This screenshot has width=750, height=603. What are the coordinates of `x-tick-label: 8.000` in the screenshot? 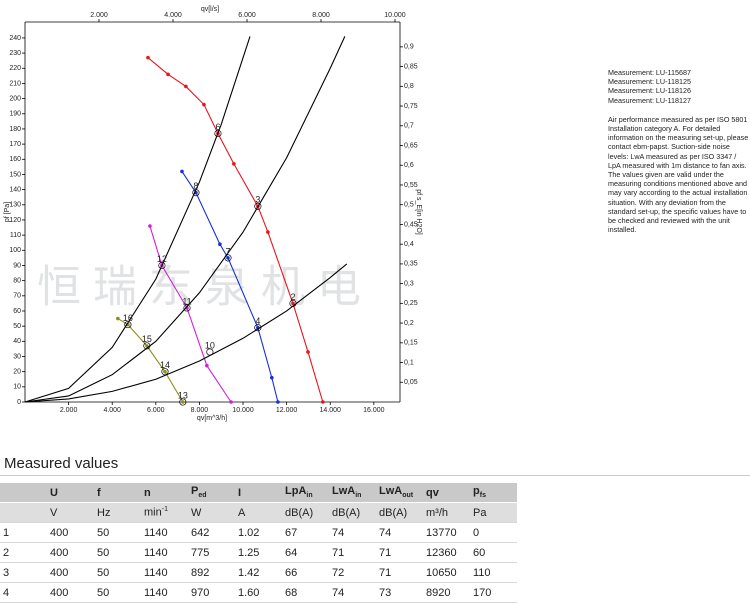 It's located at (200, 410).